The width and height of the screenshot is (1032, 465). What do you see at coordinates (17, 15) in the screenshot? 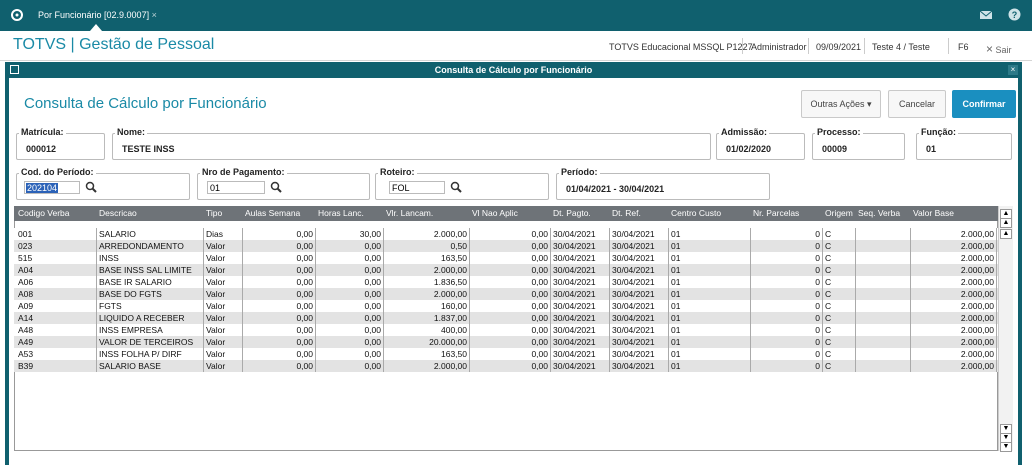
I see `logo-icon` at bounding box center [17, 15].